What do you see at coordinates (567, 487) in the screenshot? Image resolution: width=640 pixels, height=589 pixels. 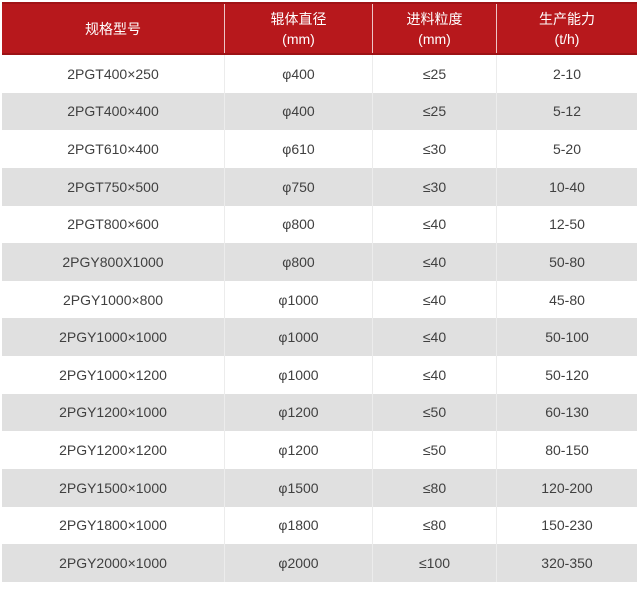 I see `cell-capacity: 120-200` at bounding box center [567, 487].